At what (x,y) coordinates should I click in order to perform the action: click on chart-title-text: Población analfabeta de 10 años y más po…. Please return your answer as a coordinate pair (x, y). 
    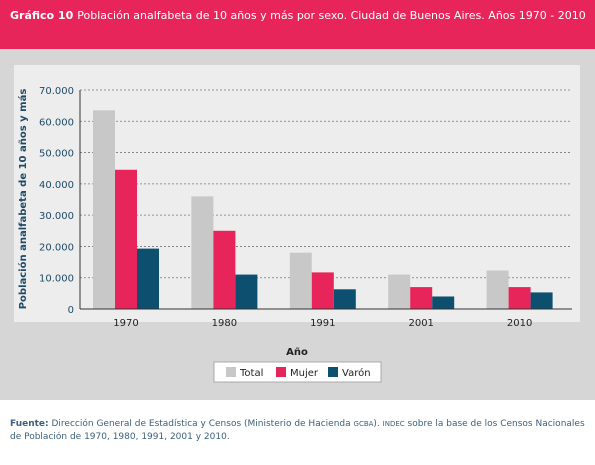
    Looking at the image, I should click on (331, 15).